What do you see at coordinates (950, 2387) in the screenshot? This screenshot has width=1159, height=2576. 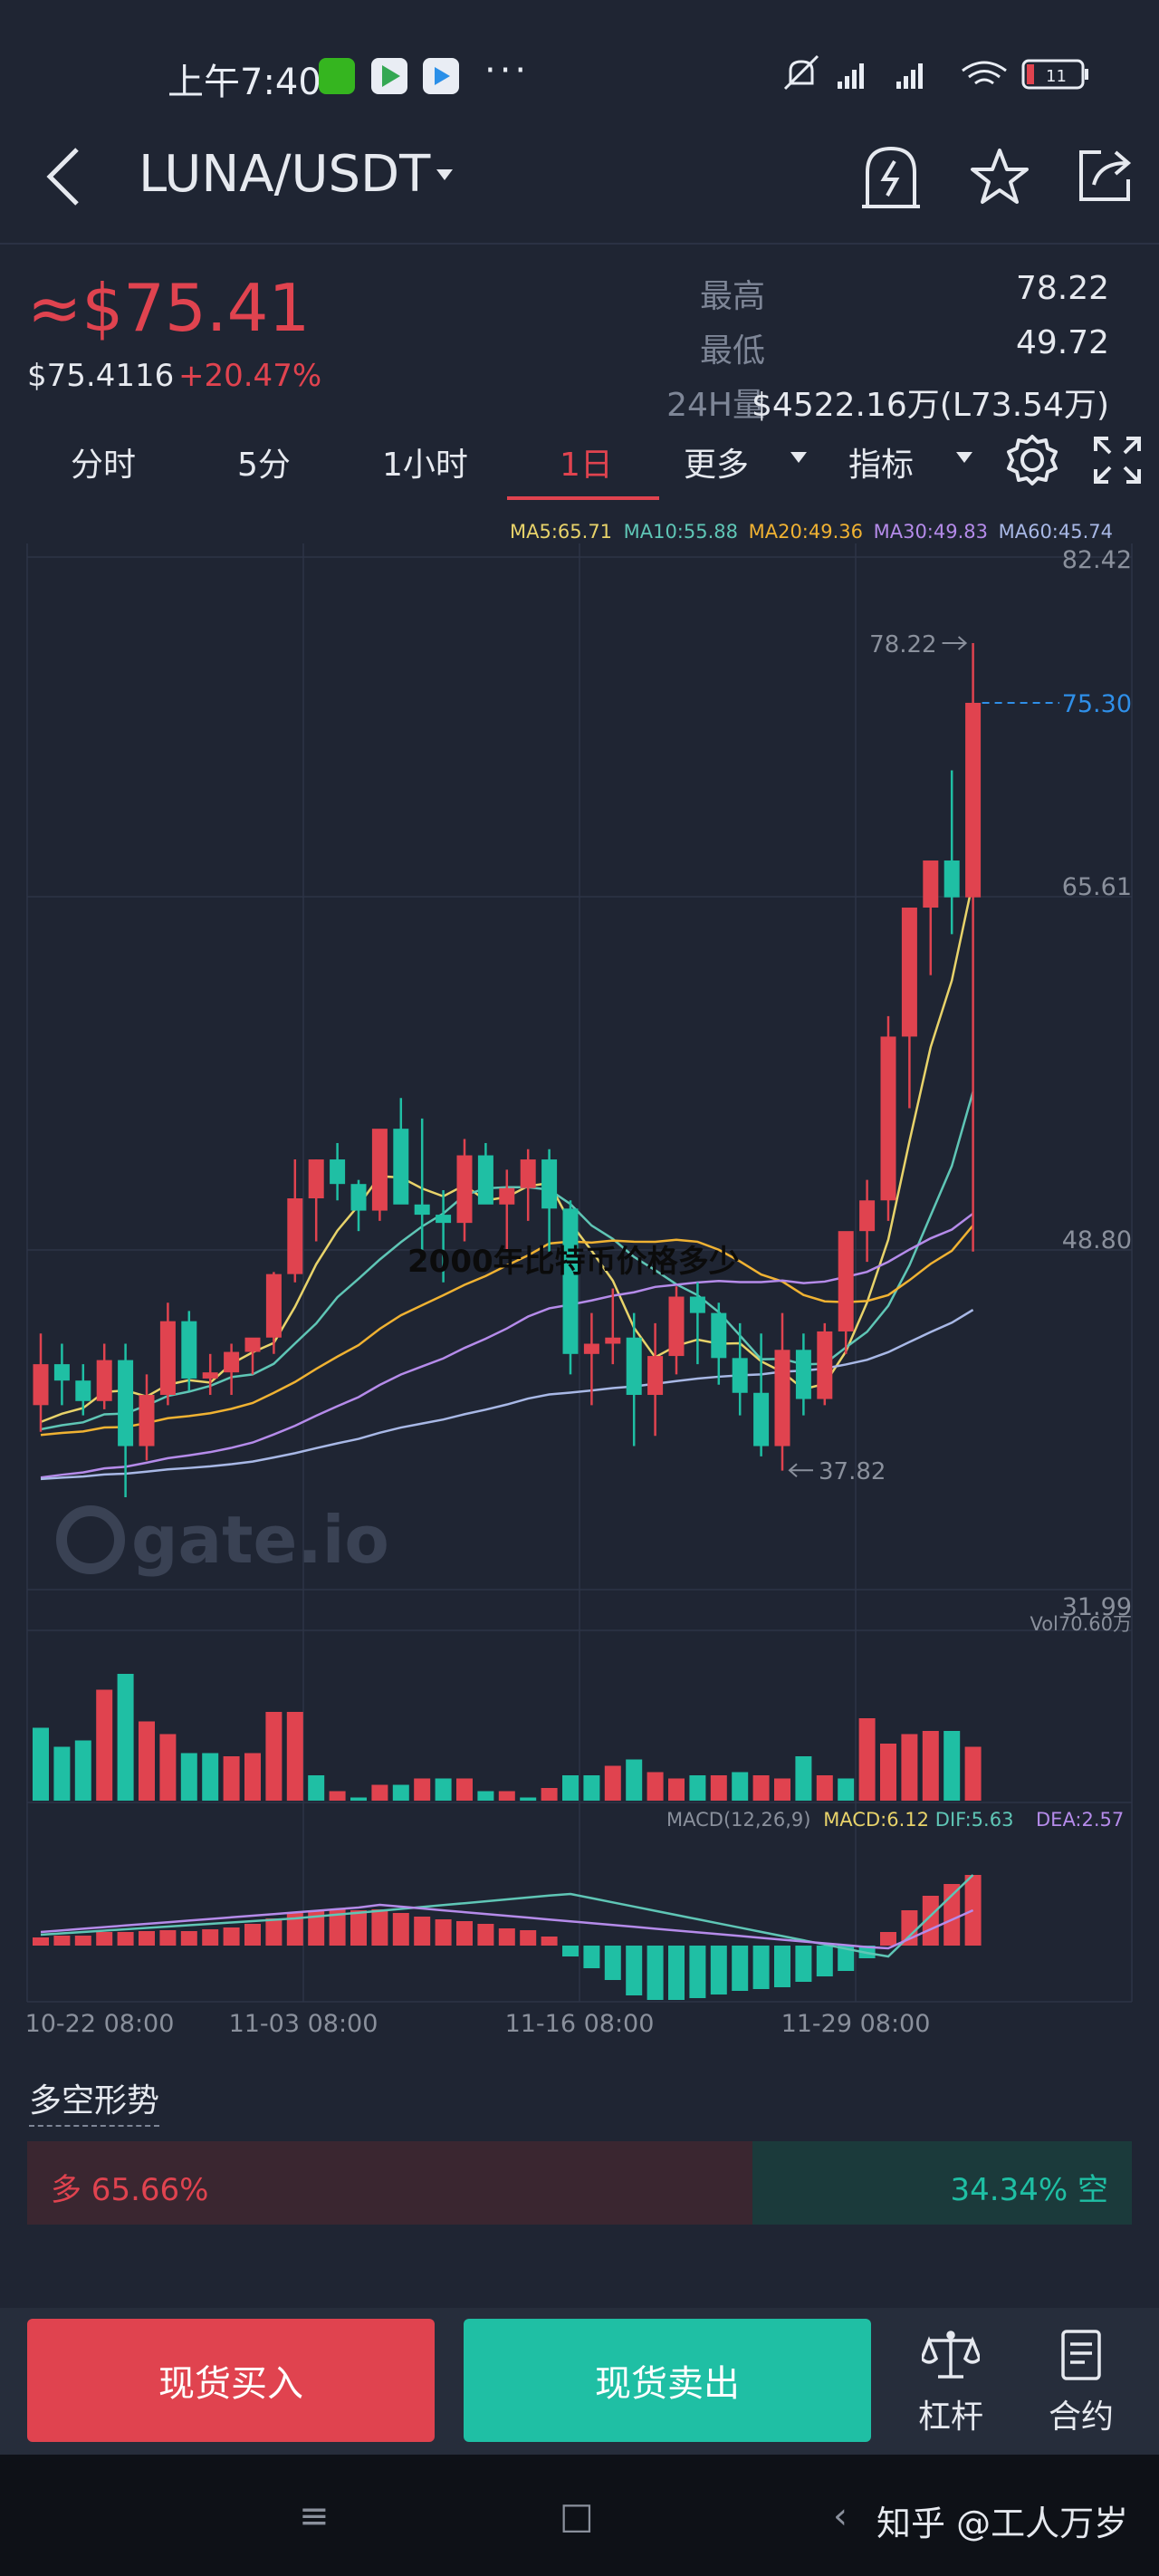 I see `leverage-button: 杠杆` at bounding box center [950, 2387].